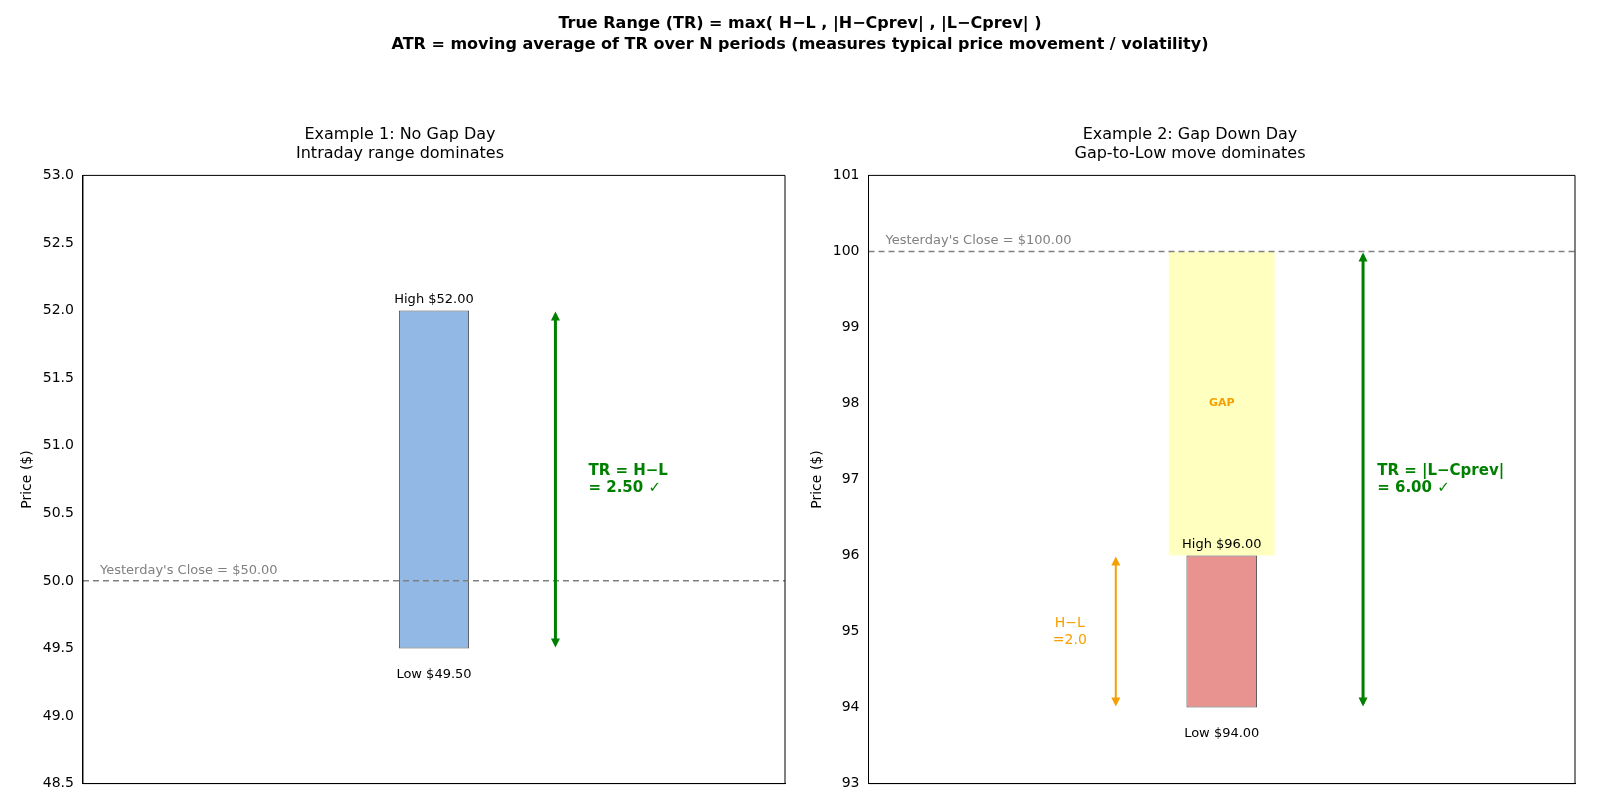  Describe the element at coordinates (850, 326) in the screenshot. I see `y-tick-label: 99` at that location.